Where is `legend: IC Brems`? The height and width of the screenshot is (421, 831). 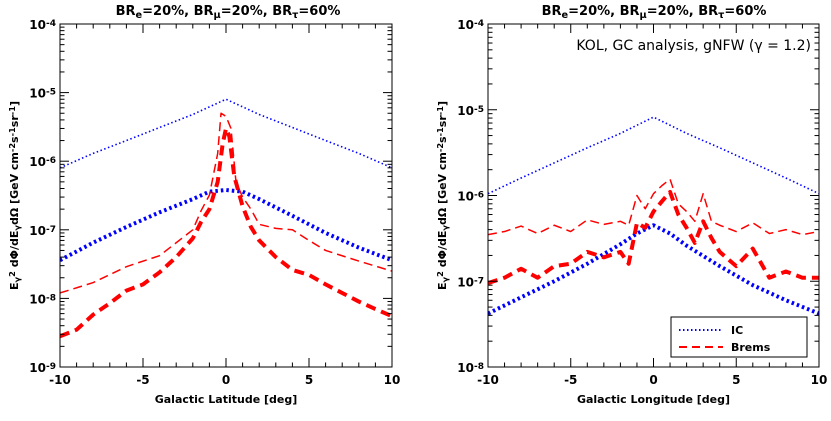
legend: IC Brems is located at coordinates (739, 337).